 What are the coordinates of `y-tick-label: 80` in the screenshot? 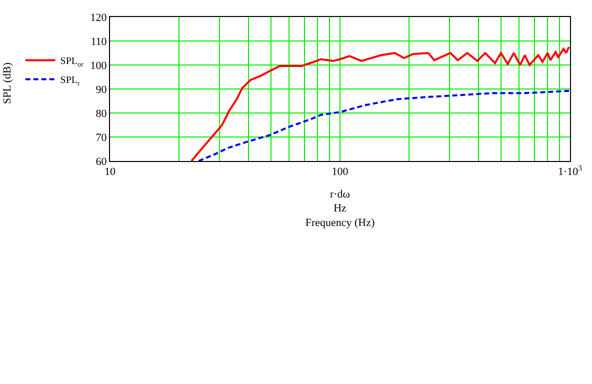 It's located at (102, 114).